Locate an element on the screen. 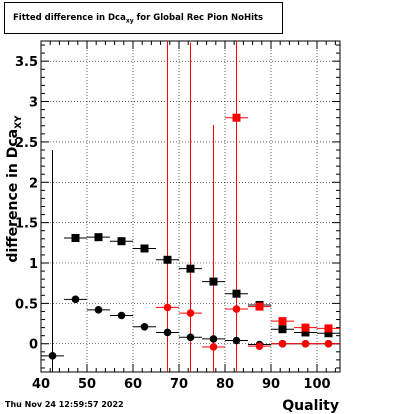 Image resolution: width=400 pixels, height=414 pixels. x-tick-label: 60 is located at coordinates (133, 384).